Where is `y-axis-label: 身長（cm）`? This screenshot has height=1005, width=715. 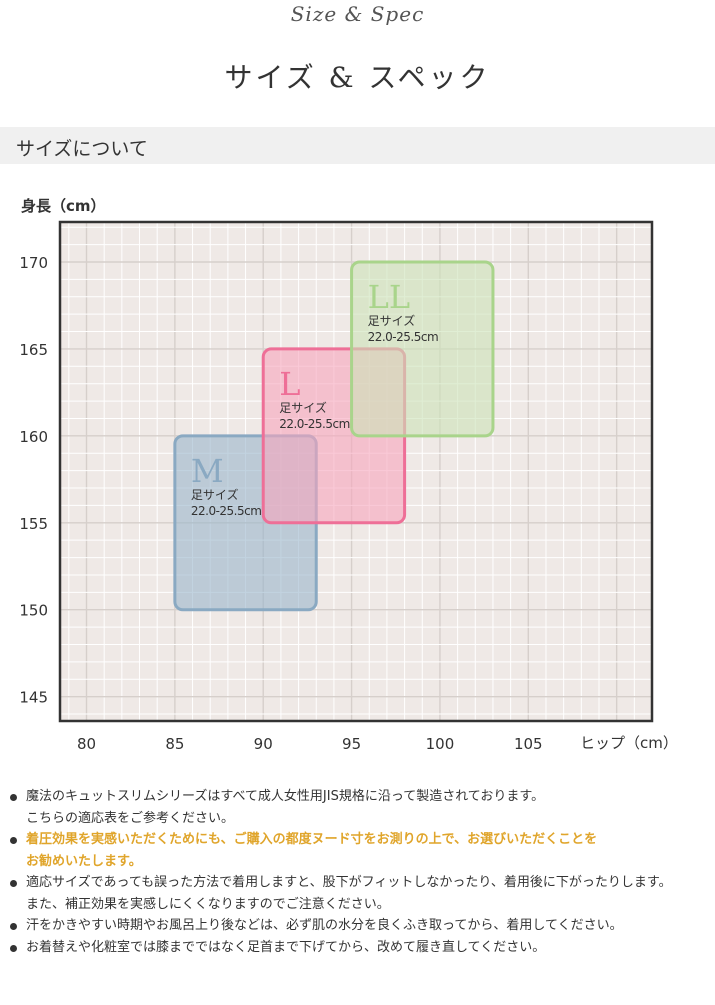
y-axis-label: 身長（cm） is located at coordinates (63, 206).